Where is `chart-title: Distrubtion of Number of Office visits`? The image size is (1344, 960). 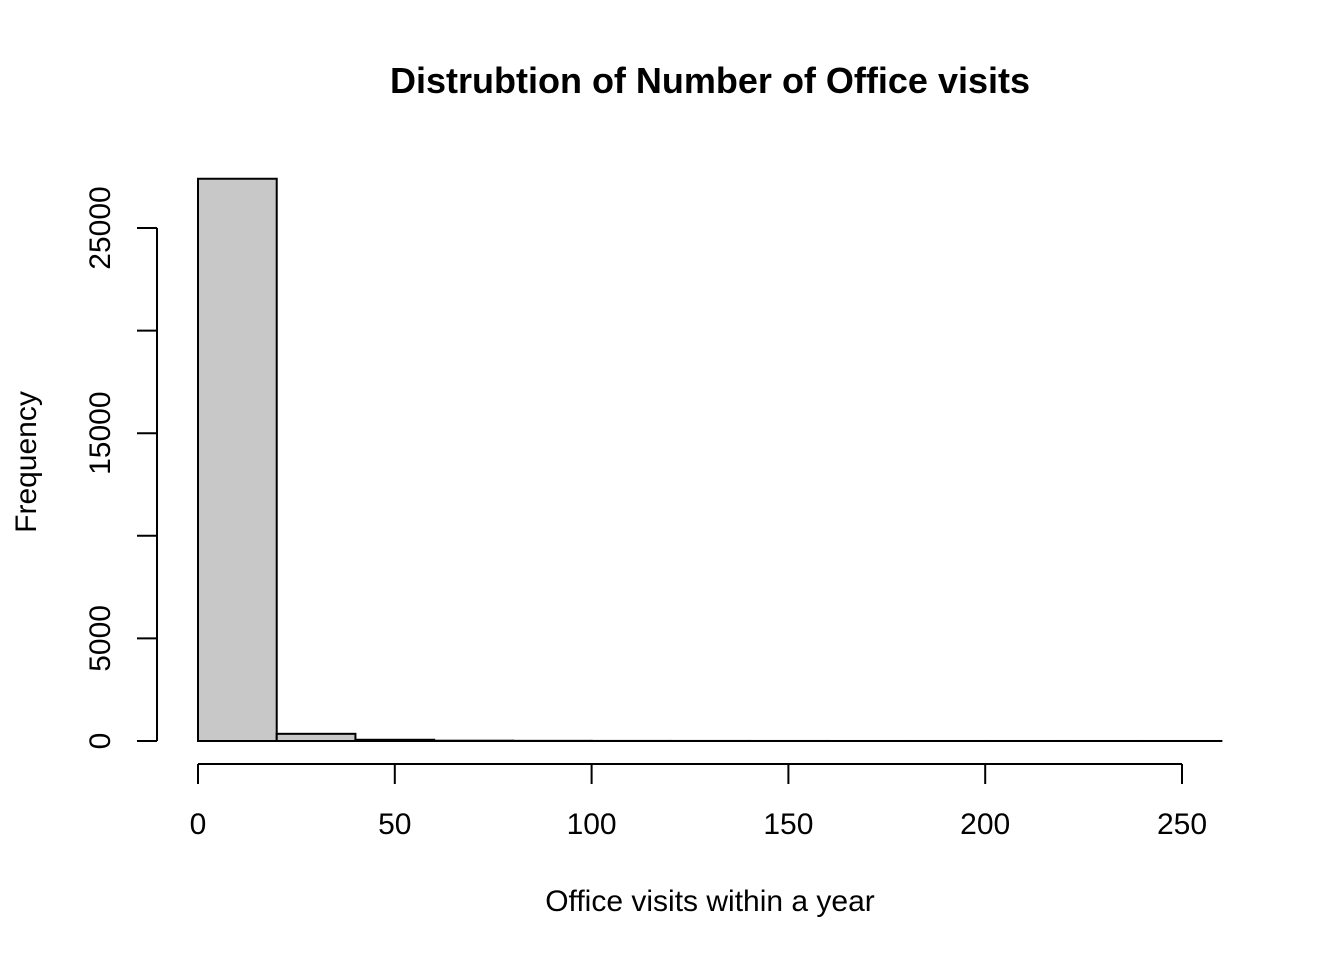
chart-title: Distrubtion of Number of Office visits is located at coordinates (710, 80).